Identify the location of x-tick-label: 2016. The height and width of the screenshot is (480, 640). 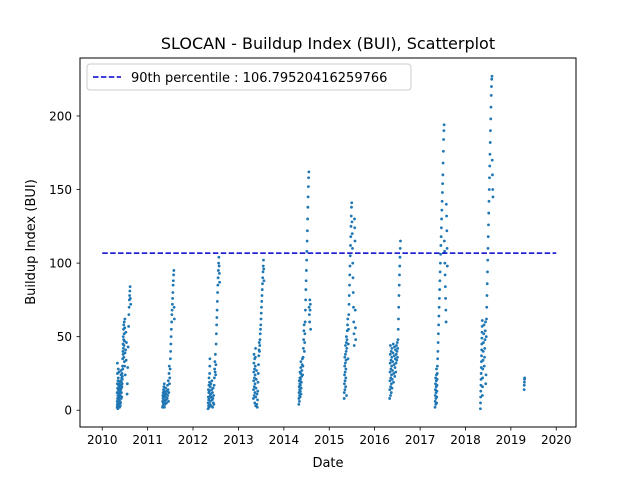
(374, 440).